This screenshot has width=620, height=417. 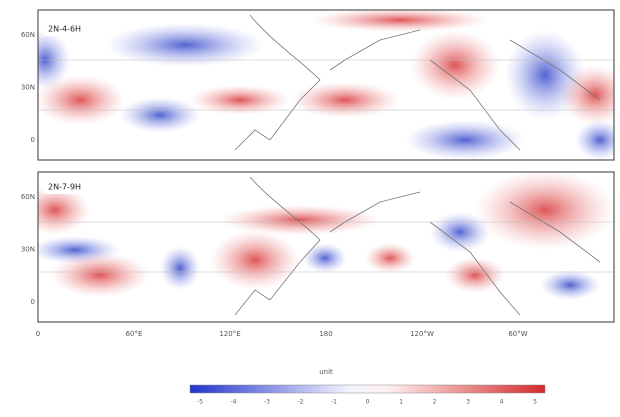 I want to click on colorbar-tick-label: 1, so click(x=401, y=402).